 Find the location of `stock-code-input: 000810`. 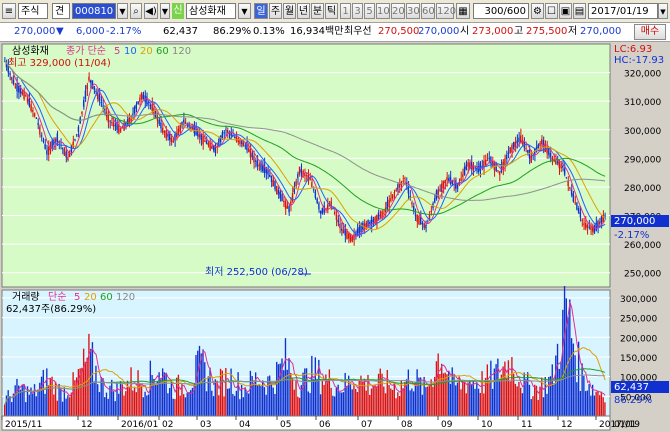

stock-code-input: 000810 is located at coordinates (94, 11).